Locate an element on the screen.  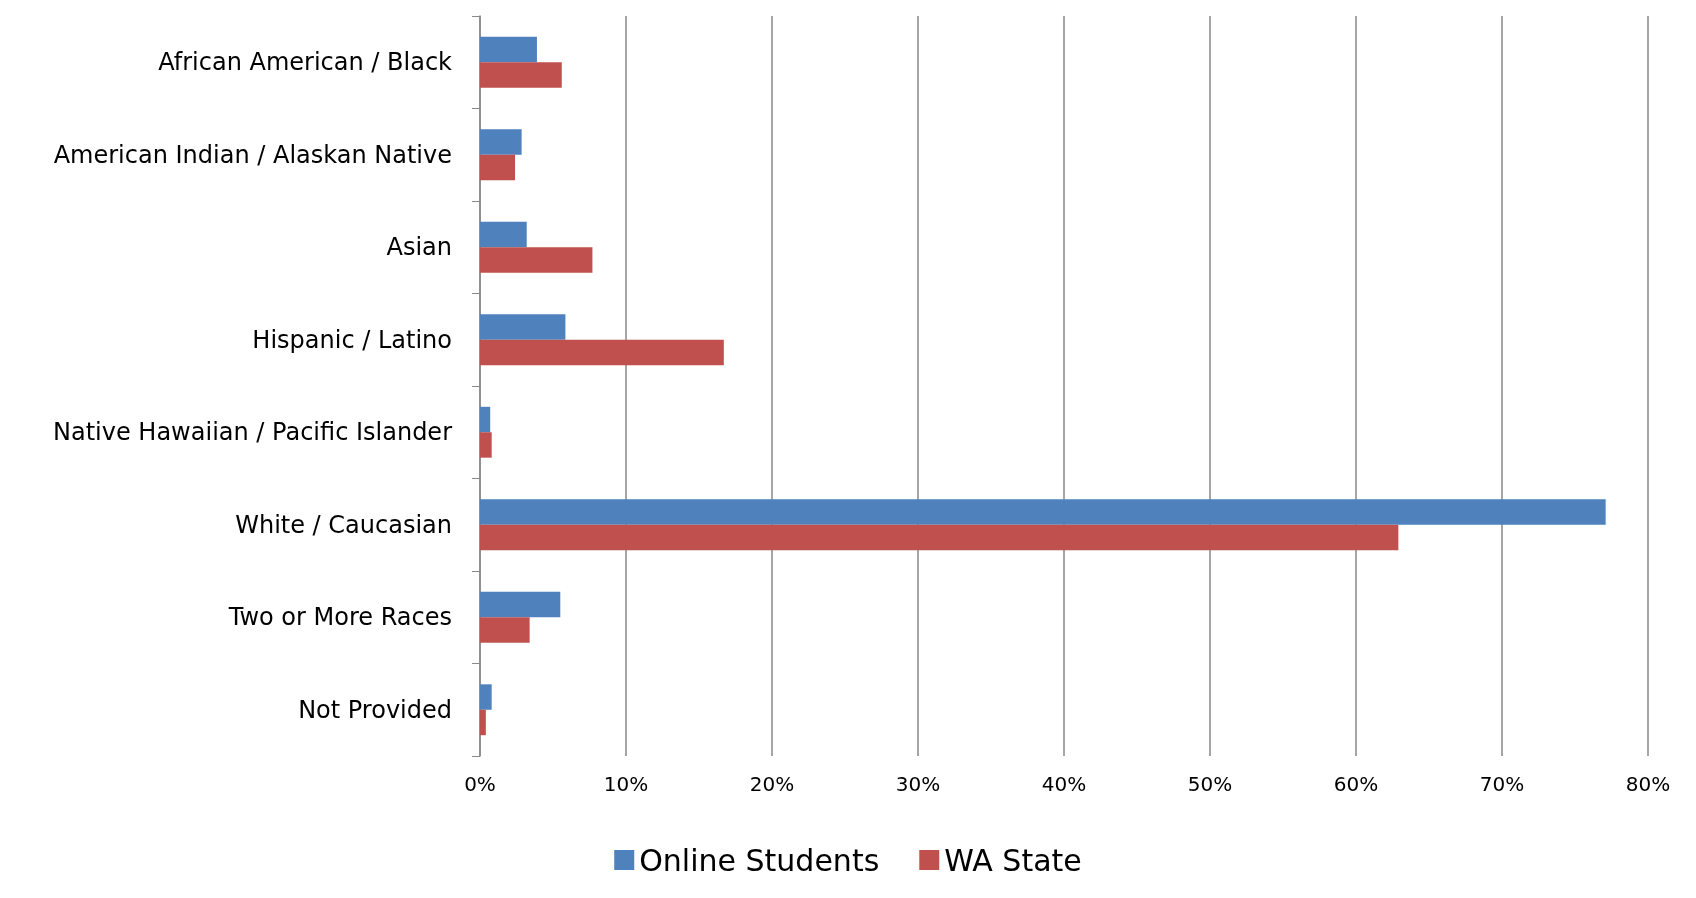
y-tick-label: African American / Black is located at coordinates (305, 62).